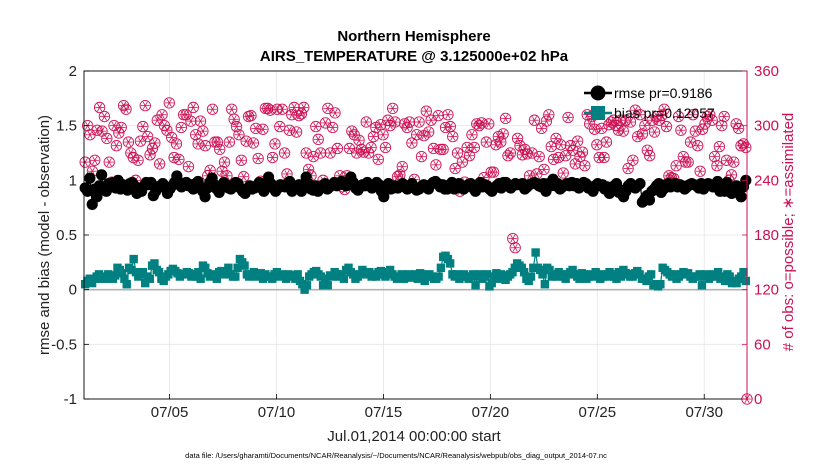  I want to click on x-tick-label: 07/20, so click(491, 412).